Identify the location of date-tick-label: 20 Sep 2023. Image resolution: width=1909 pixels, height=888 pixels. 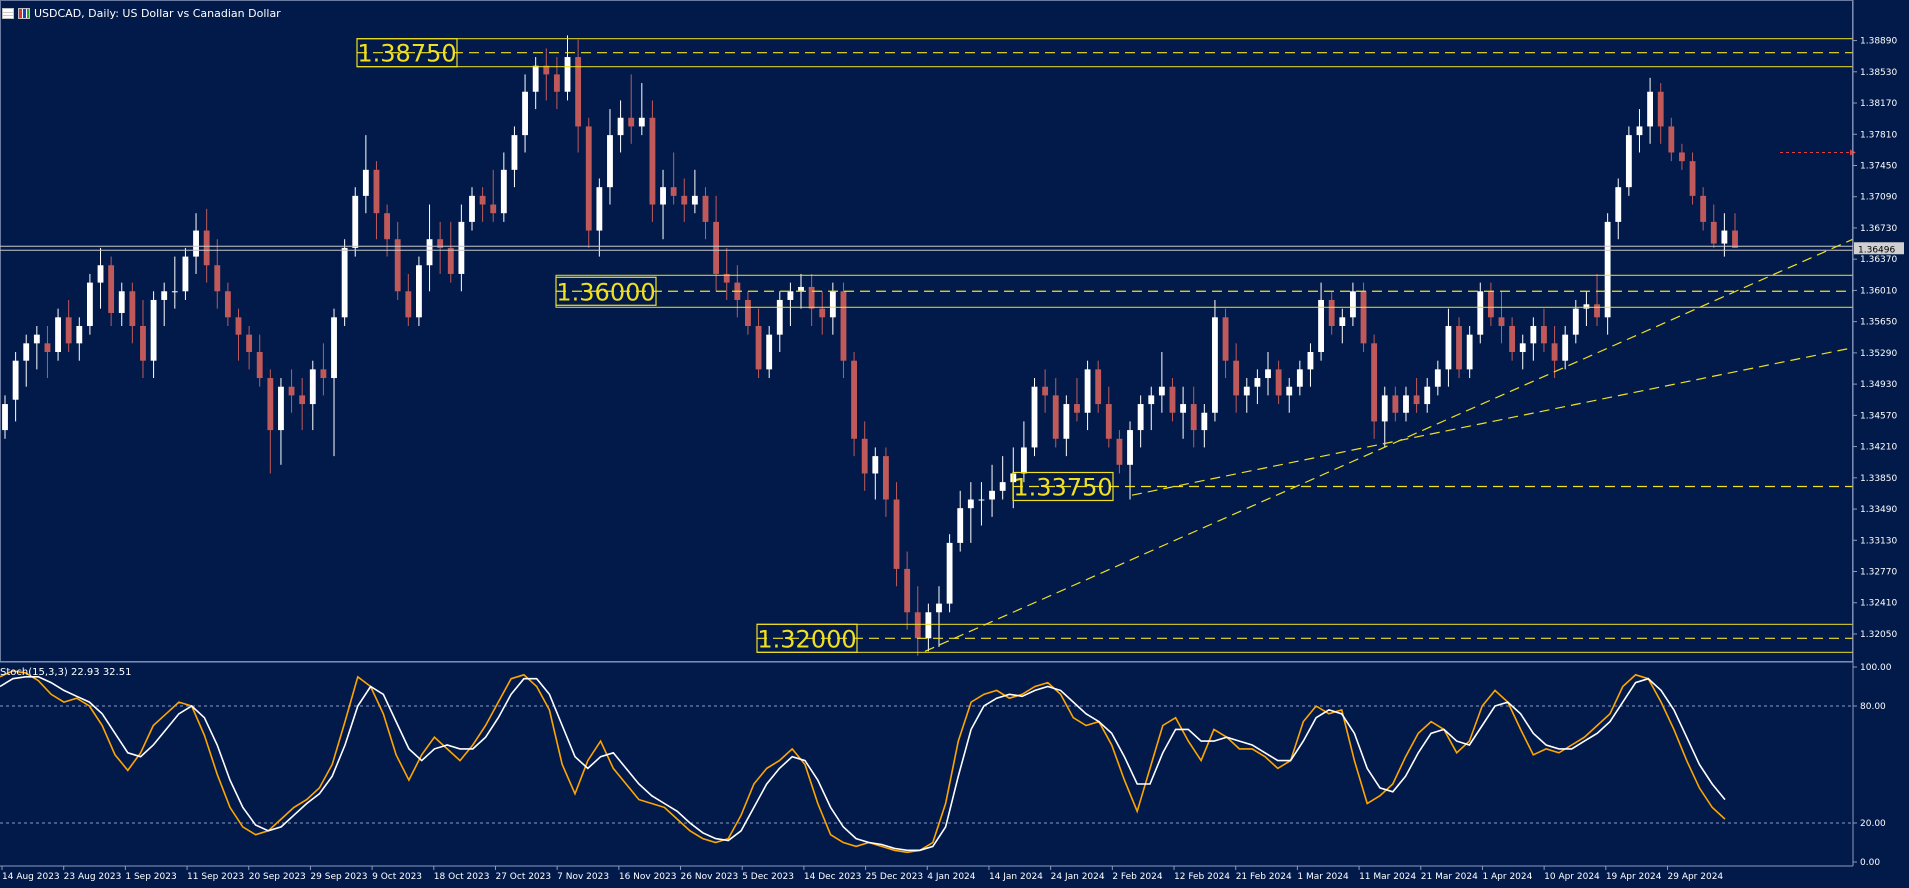
(277, 877).